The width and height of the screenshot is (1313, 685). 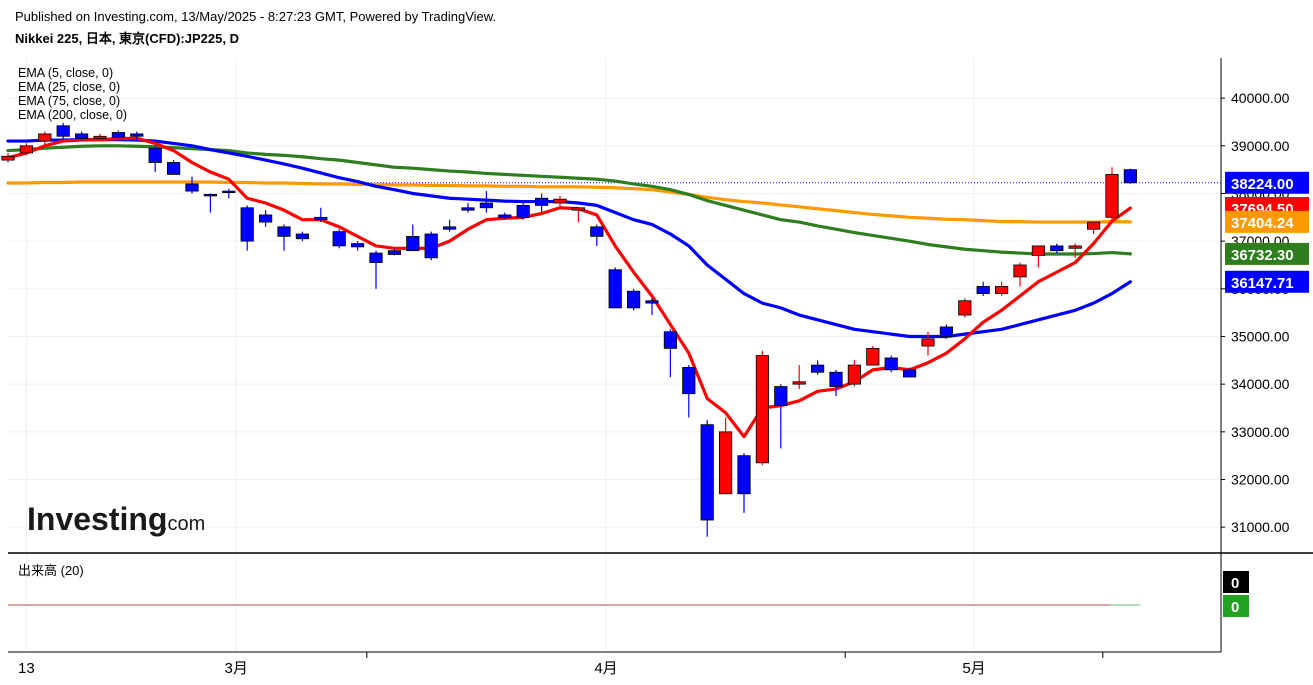 I want to click on ema-legend-entry: EMA (75, close, 0), so click(x=69, y=101).